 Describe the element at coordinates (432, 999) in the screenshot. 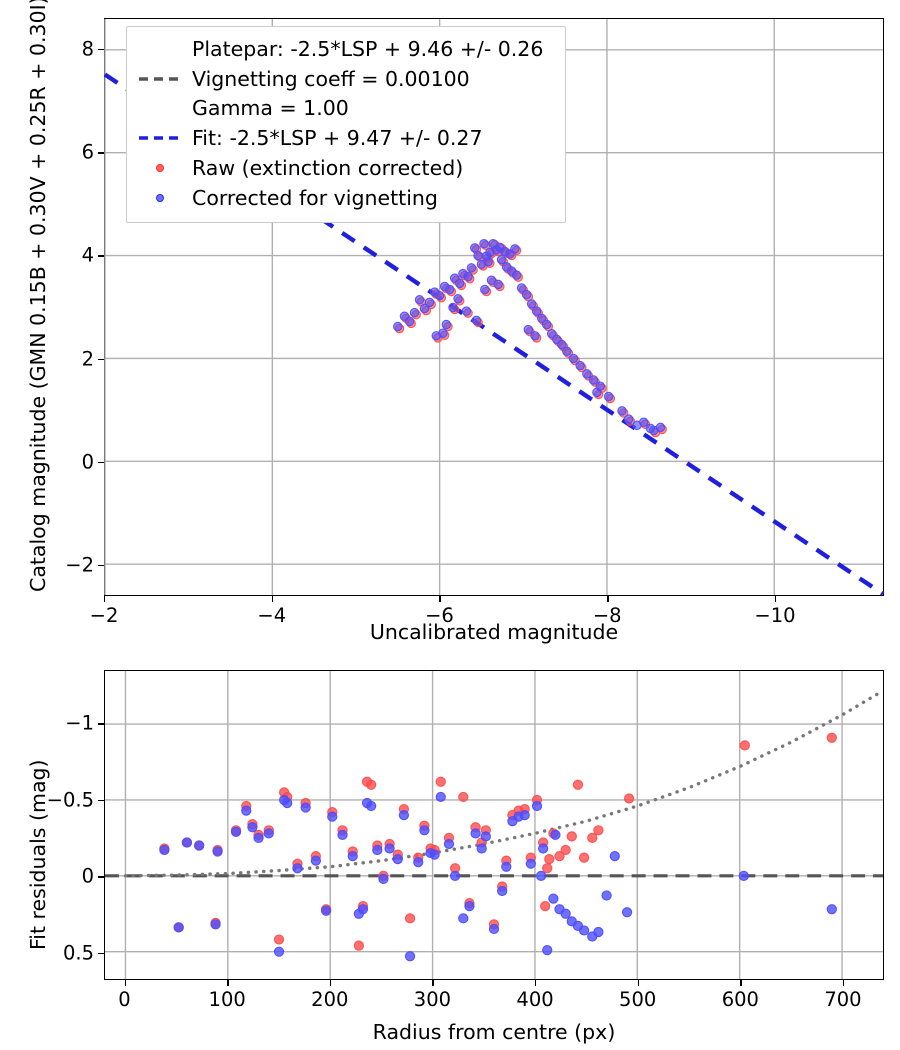

I see `x-tick-label: 300` at that location.